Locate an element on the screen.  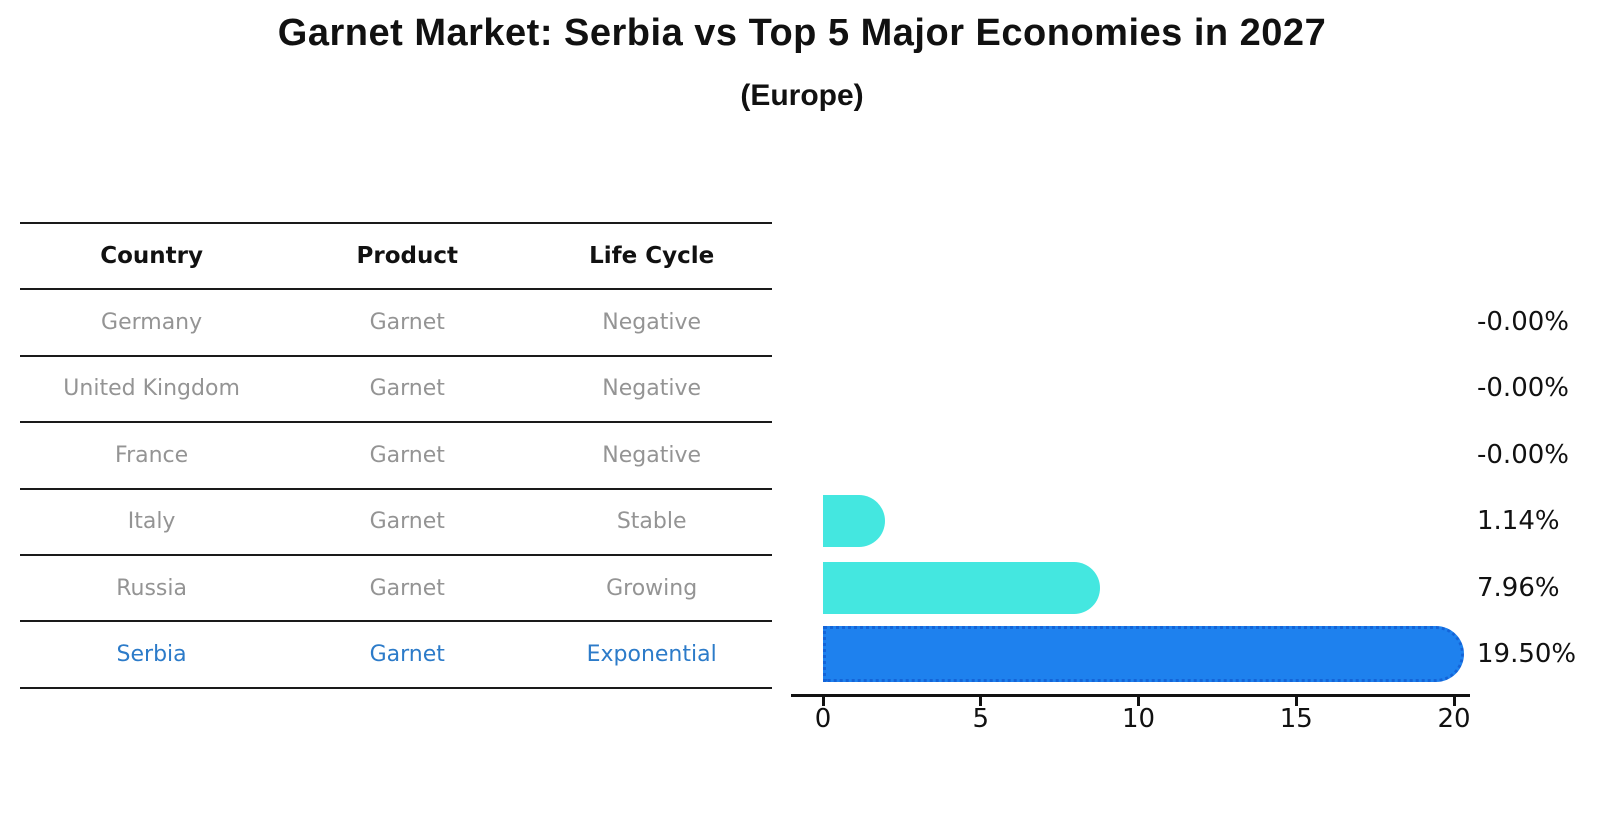
table-row-united-kingdom: United Kingdom Garnet Negative is located at coordinates (396, 390).